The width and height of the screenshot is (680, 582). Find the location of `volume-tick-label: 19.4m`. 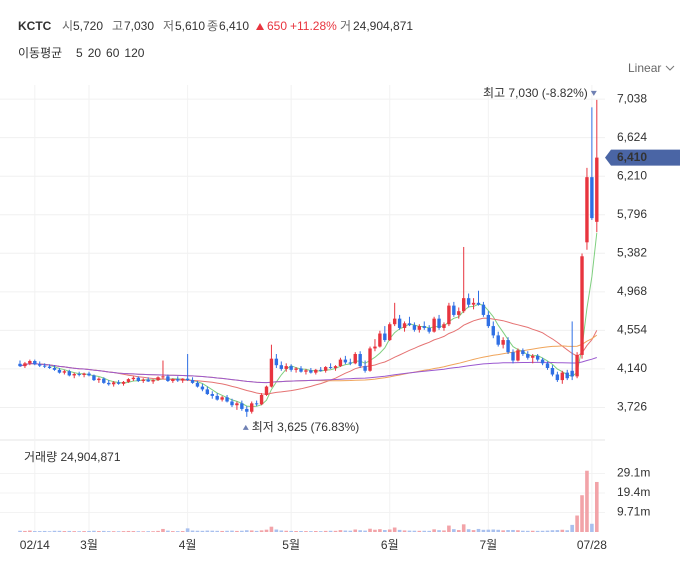

volume-tick-label: 19.4m is located at coordinates (633, 492).